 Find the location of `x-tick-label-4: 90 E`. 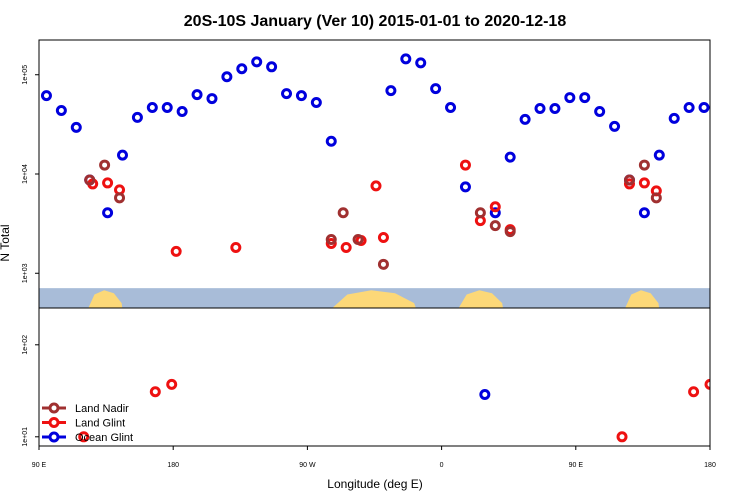

x-tick-label-4: 90 E is located at coordinates (576, 465).